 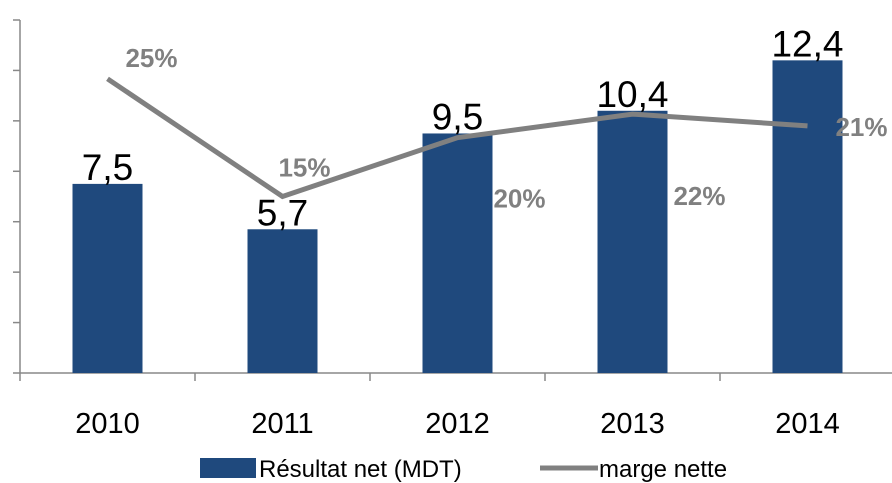 What do you see at coordinates (228, 468) in the screenshot?
I see `legend-swatch` at bounding box center [228, 468].